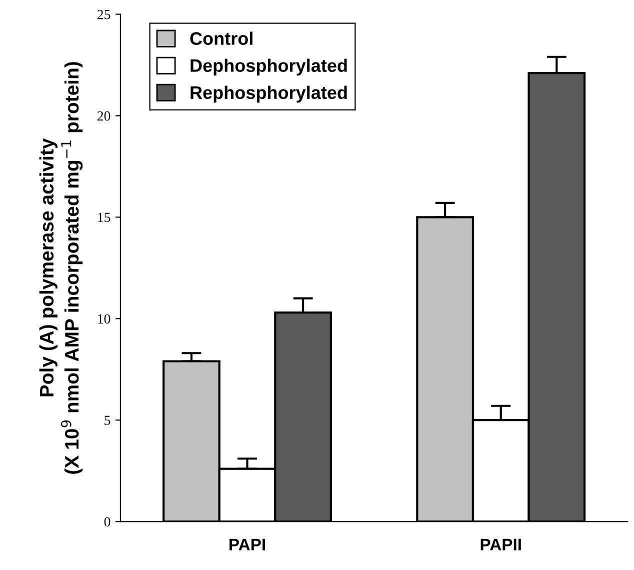 Image resolution: width=634 pixels, height=570 pixels. Describe the element at coordinates (104, 319) in the screenshot. I see `y-tick-label: 10` at that location.